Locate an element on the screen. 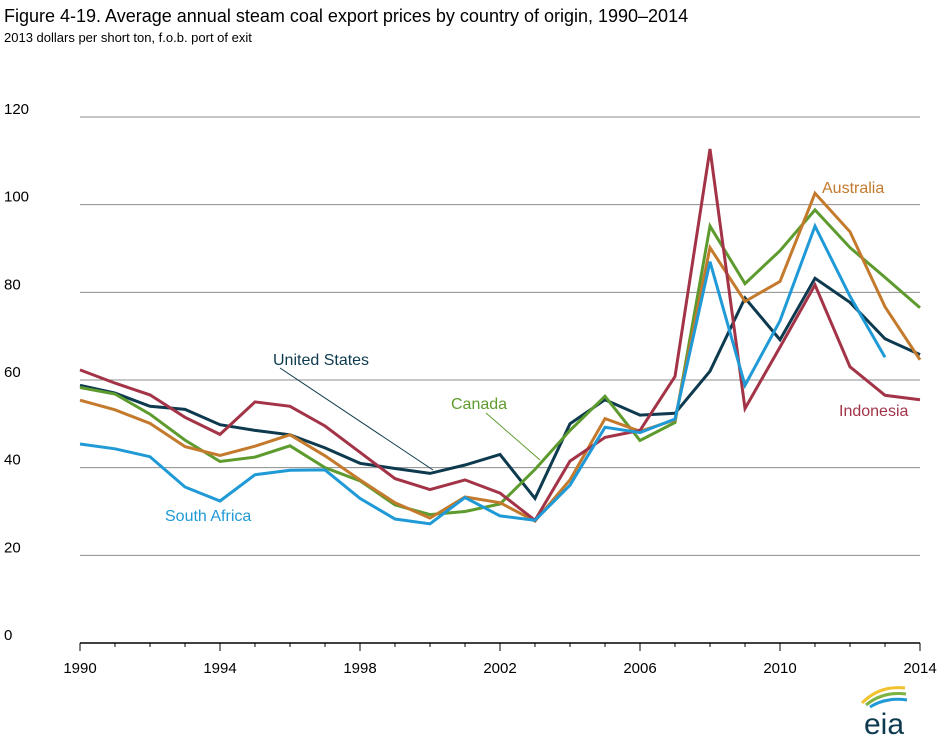 Image resolution: width=944 pixels, height=743 pixels. series-label-south-africa: South Africa is located at coordinates (208, 516).